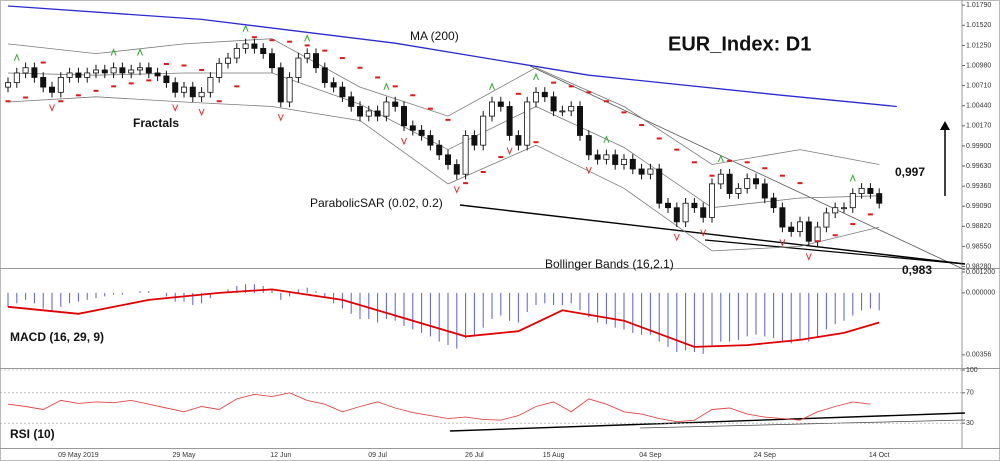  I want to click on y-tick-label: 0.99090, so click(978, 206).